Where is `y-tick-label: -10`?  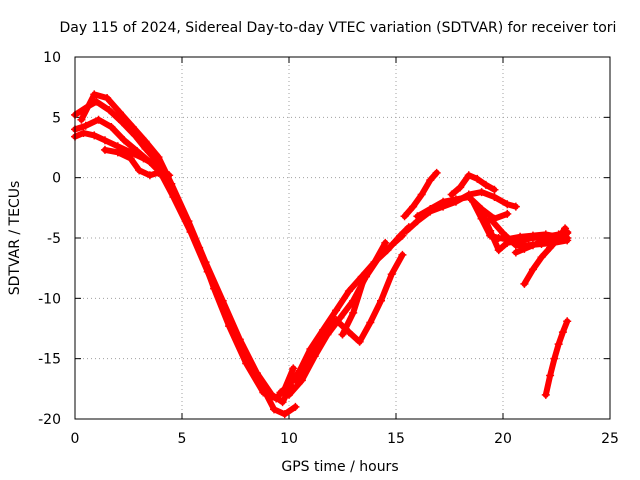
y-tick-label: -10 is located at coordinates (49, 299).